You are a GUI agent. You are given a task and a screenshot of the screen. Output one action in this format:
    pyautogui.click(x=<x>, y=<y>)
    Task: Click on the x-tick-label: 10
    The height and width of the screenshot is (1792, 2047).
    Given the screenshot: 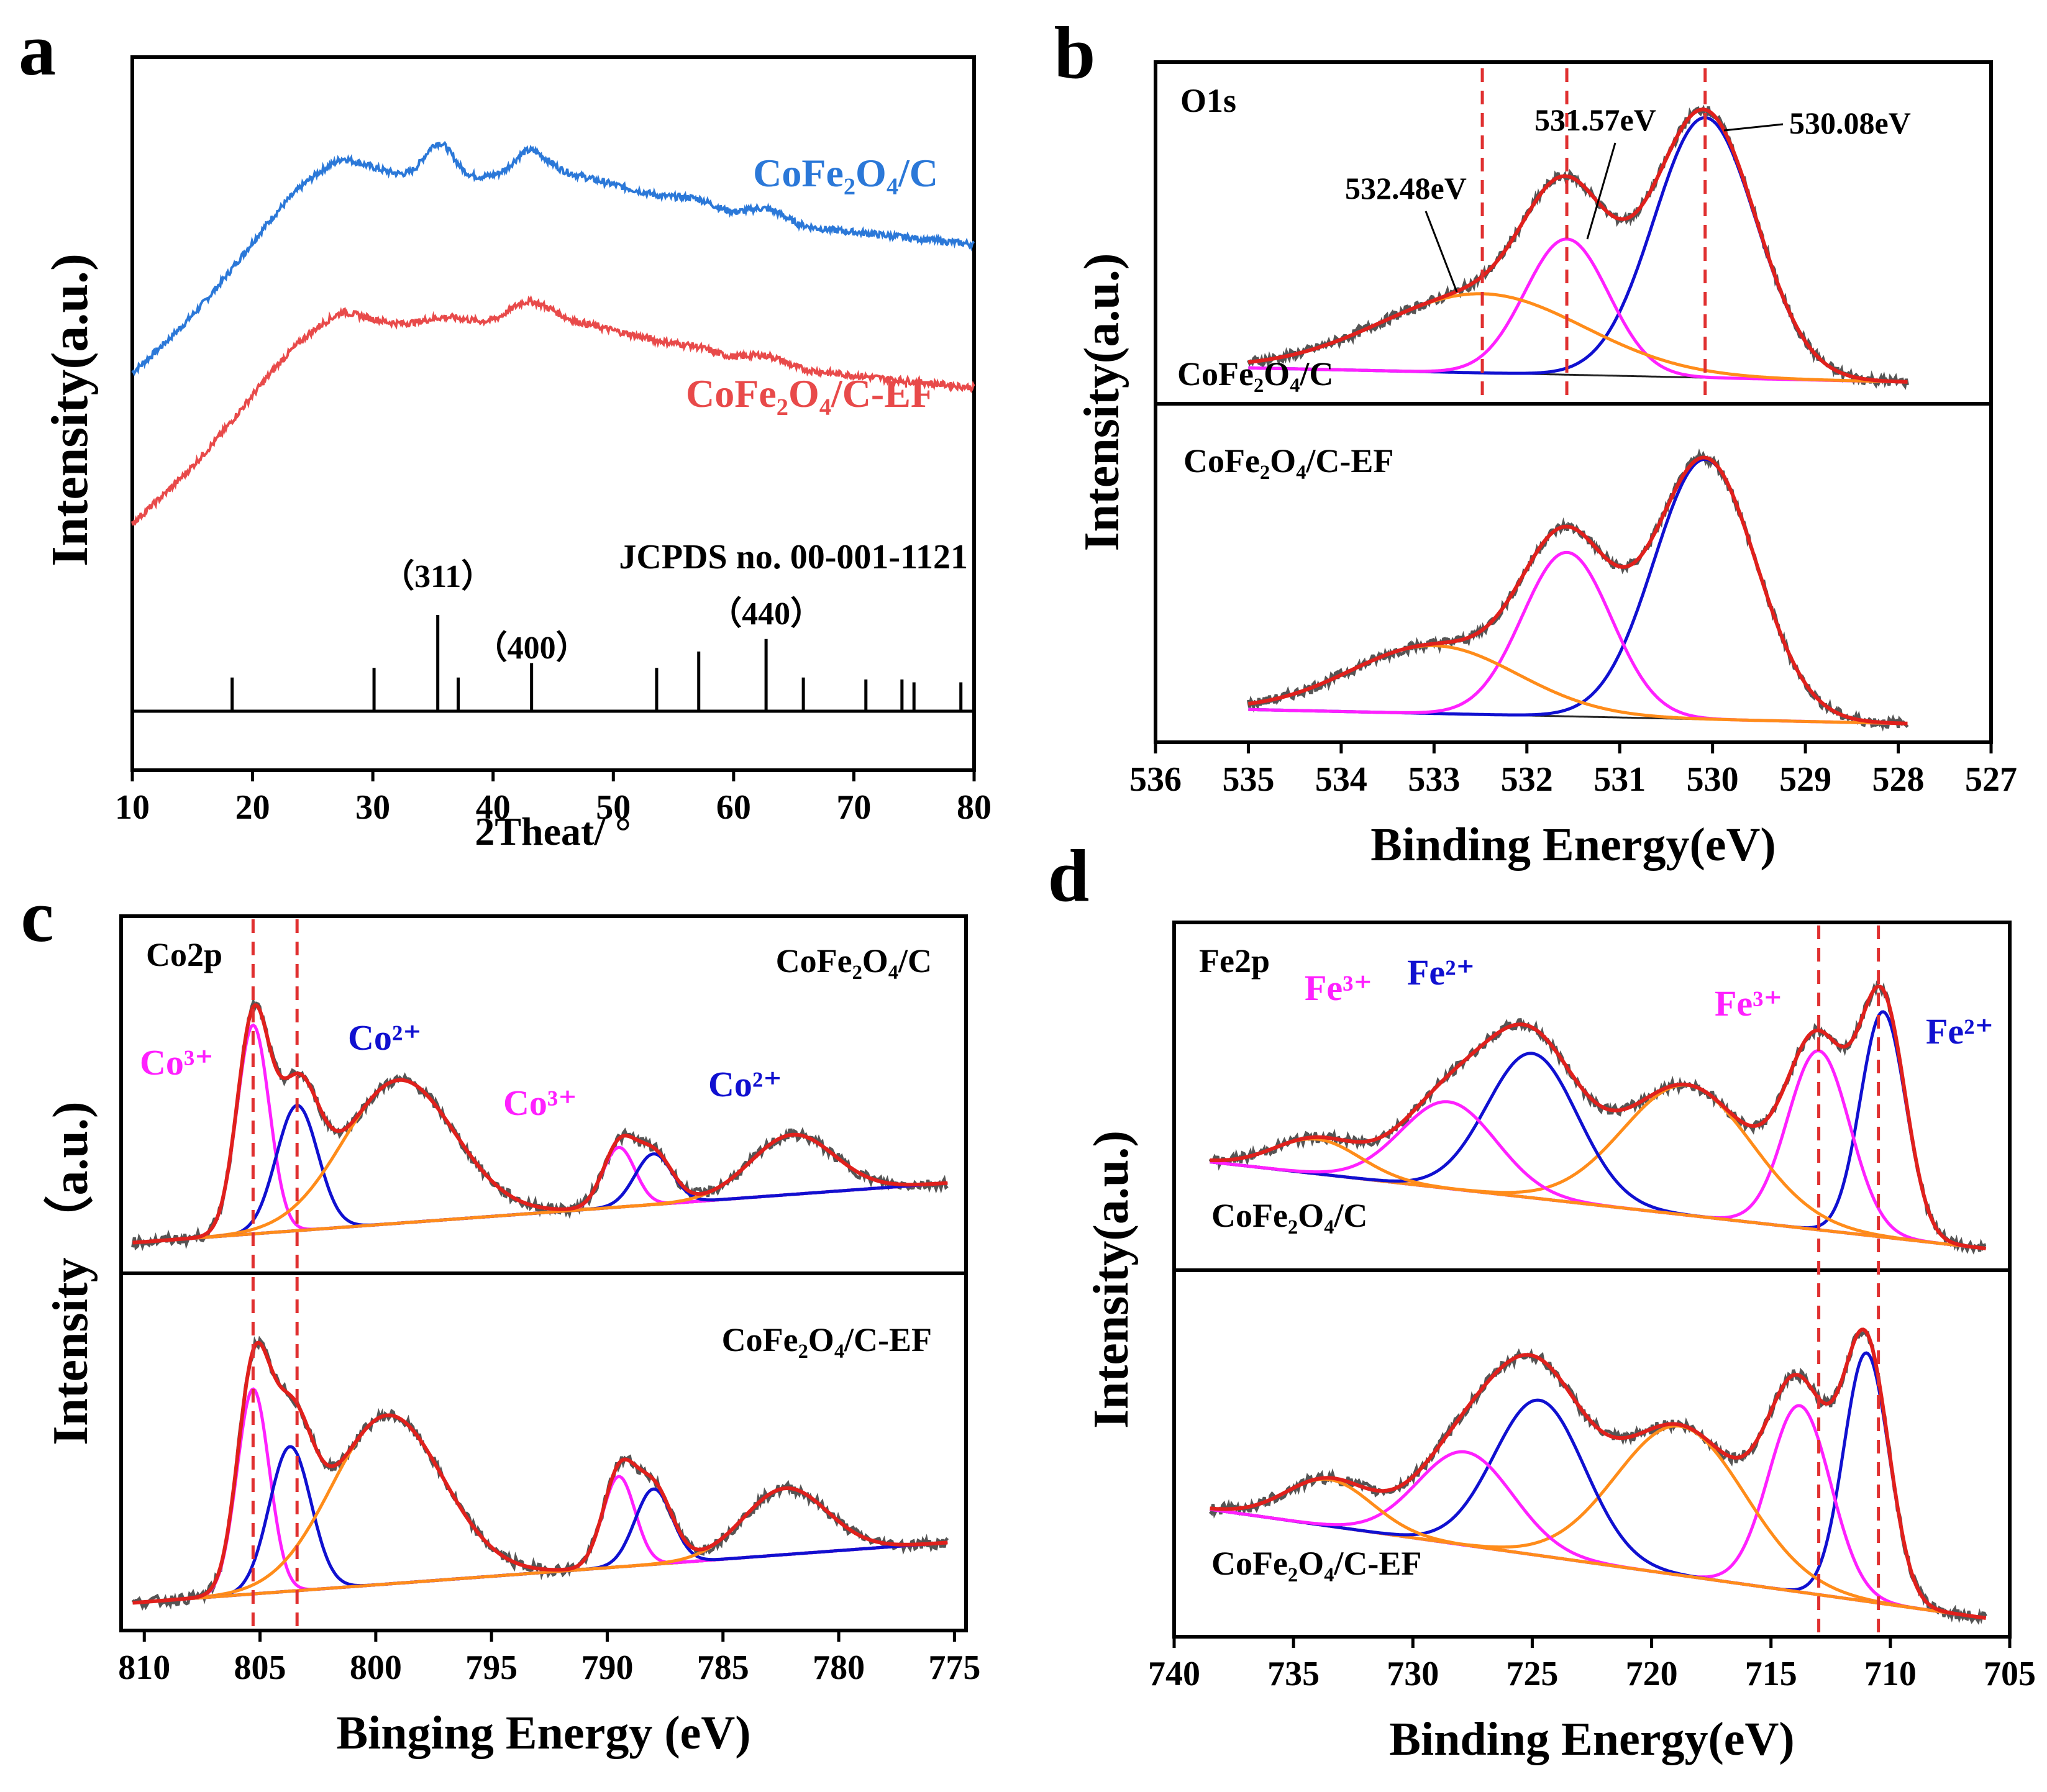 What is the action you would take?
    pyautogui.click(x=132, y=807)
    